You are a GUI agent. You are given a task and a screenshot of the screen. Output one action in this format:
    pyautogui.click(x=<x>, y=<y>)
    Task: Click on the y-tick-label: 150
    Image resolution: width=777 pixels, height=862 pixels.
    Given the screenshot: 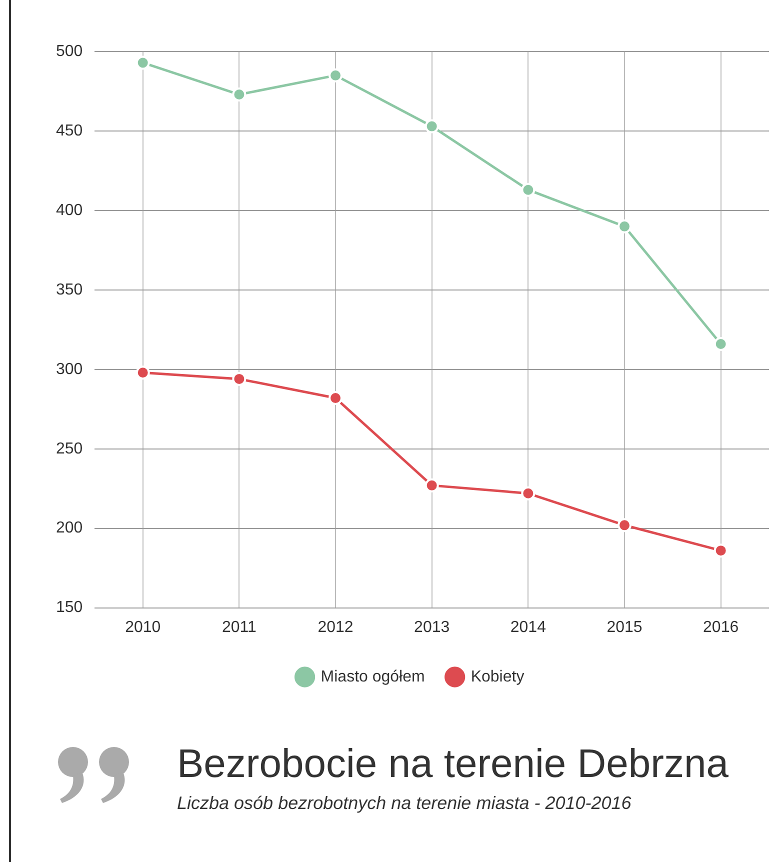 What is the action you would take?
    pyautogui.click(x=69, y=607)
    